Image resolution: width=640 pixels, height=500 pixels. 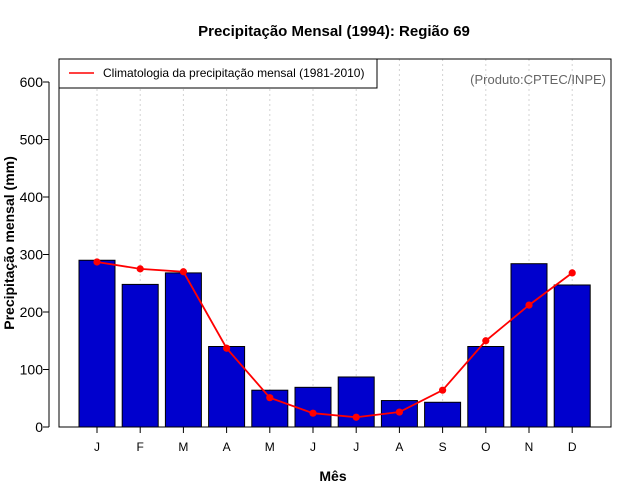 I want to click on y-tick-label: 300, so click(x=32, y=255).